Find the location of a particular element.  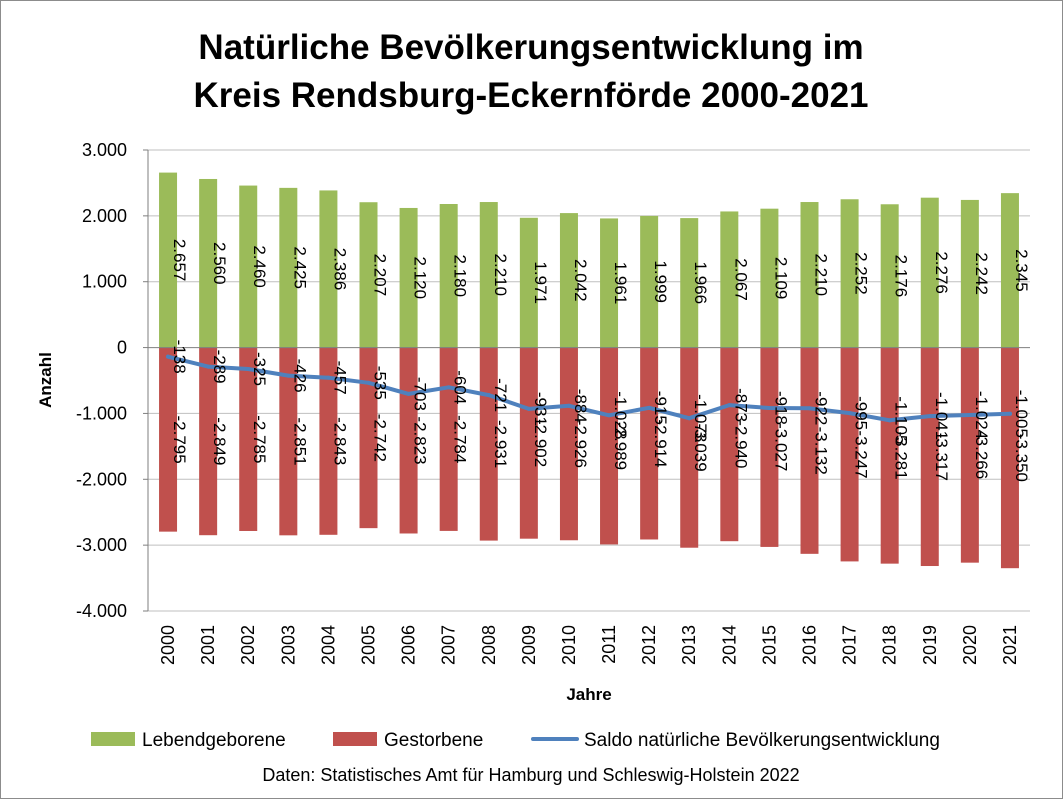

label-lebendgeborene: 2.207 is located at coordinates (380, 275).